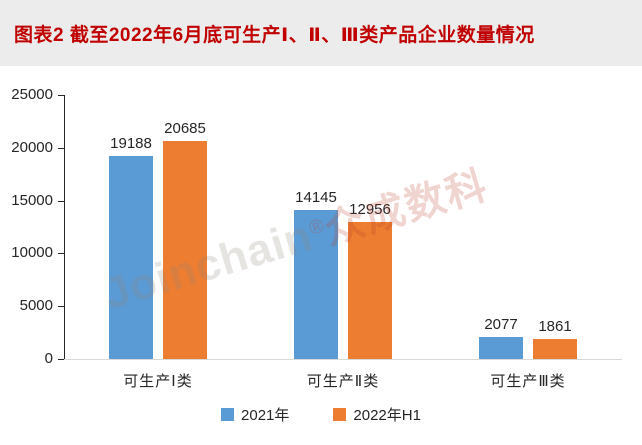  Describe the element at coordinates (265, 415) in the screenshot. I see `legend-label: 2021年` at that location.